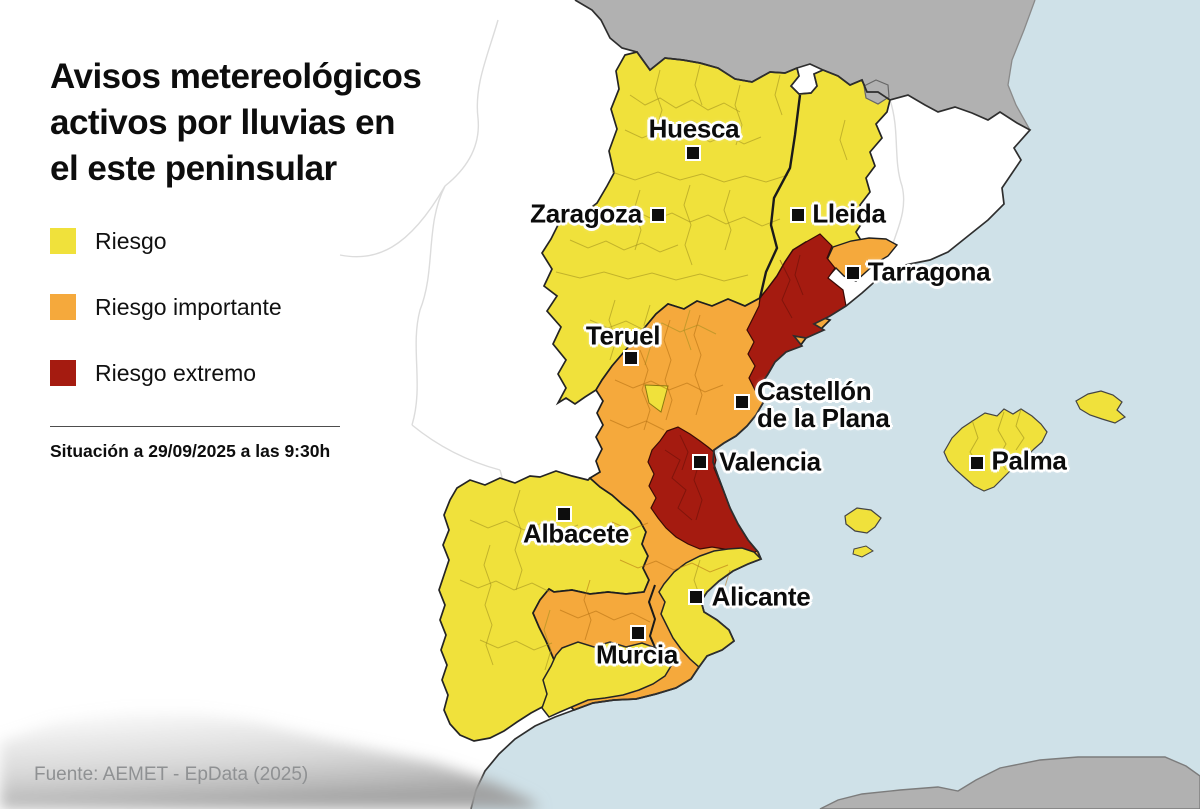 This screenshot has width=1200, height=809. What do you see at coordinates (693, 153) in the screenshot?
I see `huesca-marker` at bounding box center [693, 153].